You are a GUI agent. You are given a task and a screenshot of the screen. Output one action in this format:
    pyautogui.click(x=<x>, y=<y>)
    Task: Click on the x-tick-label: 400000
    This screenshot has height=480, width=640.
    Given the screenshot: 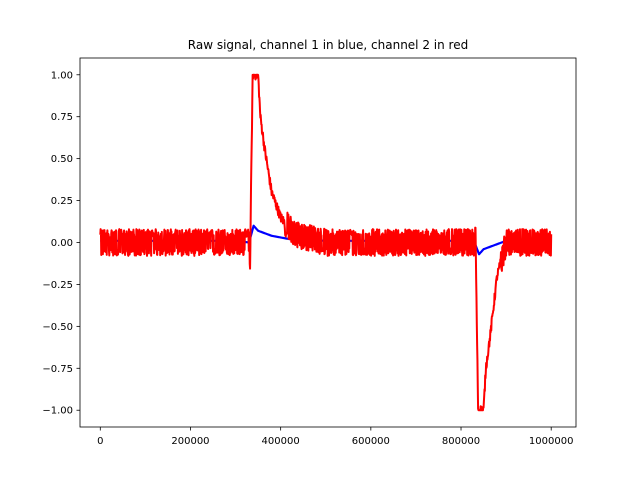 What is the action you would take?
    pyautogui.click(x=281, y=441)
    